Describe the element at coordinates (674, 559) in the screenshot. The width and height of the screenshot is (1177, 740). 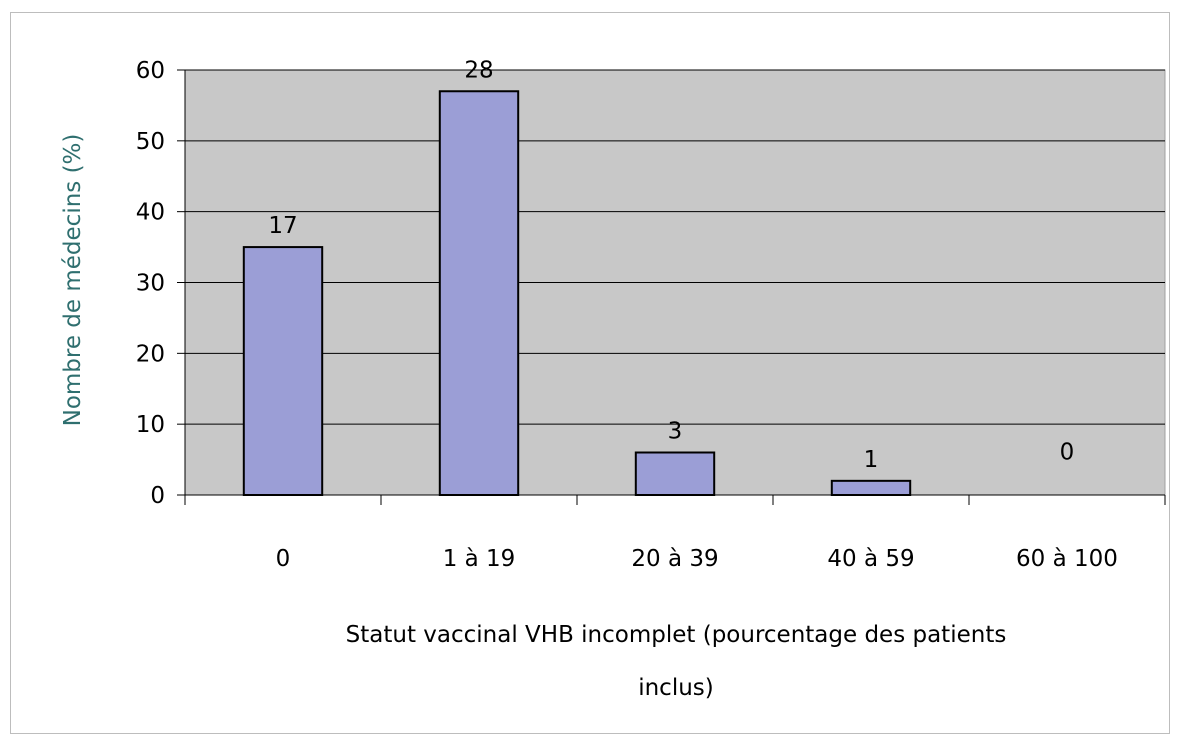
I see `x-tick-label: 20 à 39` at that location.